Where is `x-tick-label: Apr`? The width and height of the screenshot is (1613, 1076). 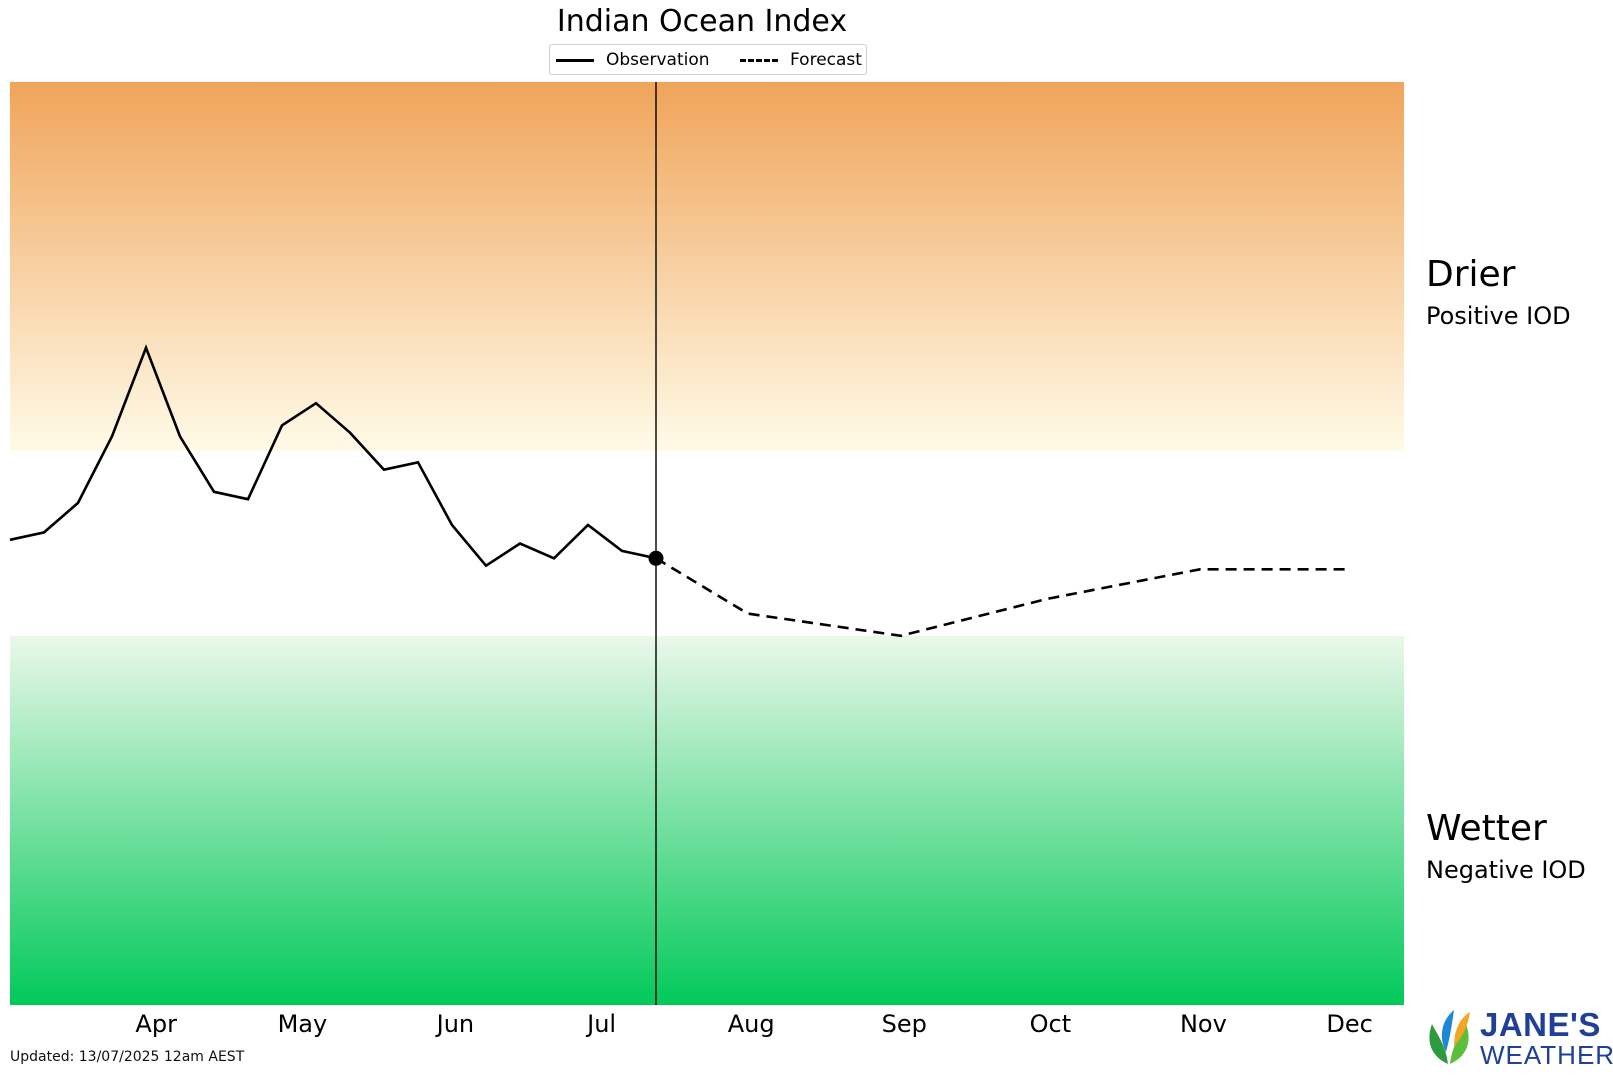 x-tick-label: Apr is located at coordinates (156, 1024).